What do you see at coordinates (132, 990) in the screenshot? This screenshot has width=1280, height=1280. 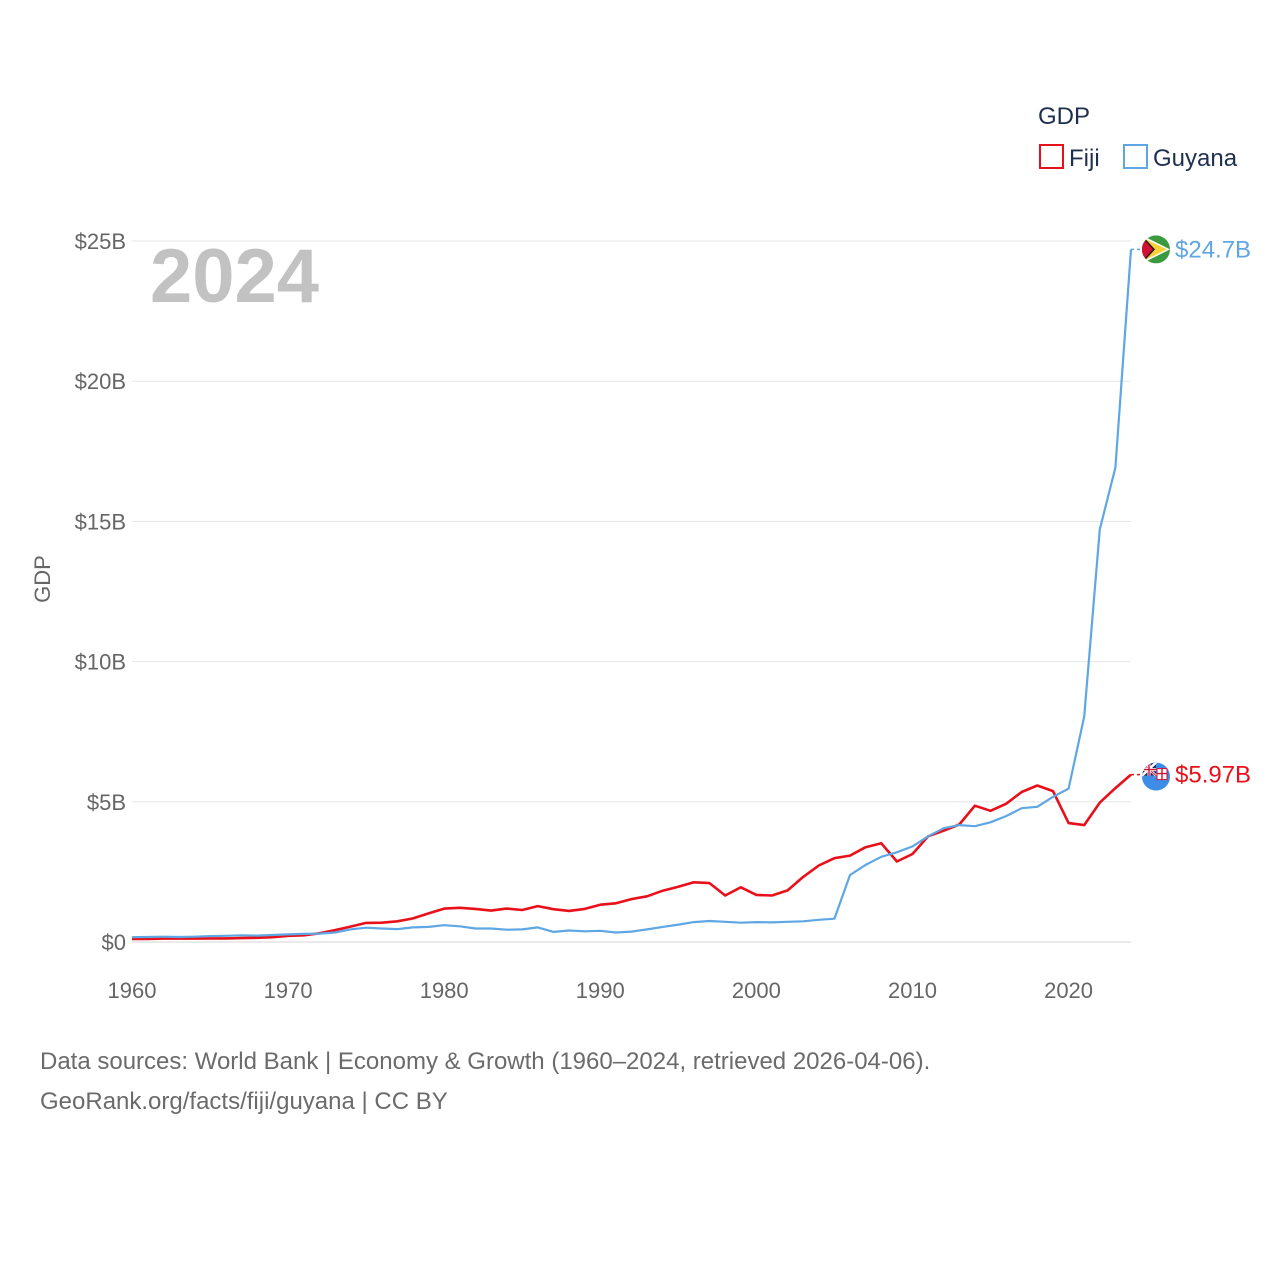 I see `x-tick-label: 1960` at bounding box center [132, 990].